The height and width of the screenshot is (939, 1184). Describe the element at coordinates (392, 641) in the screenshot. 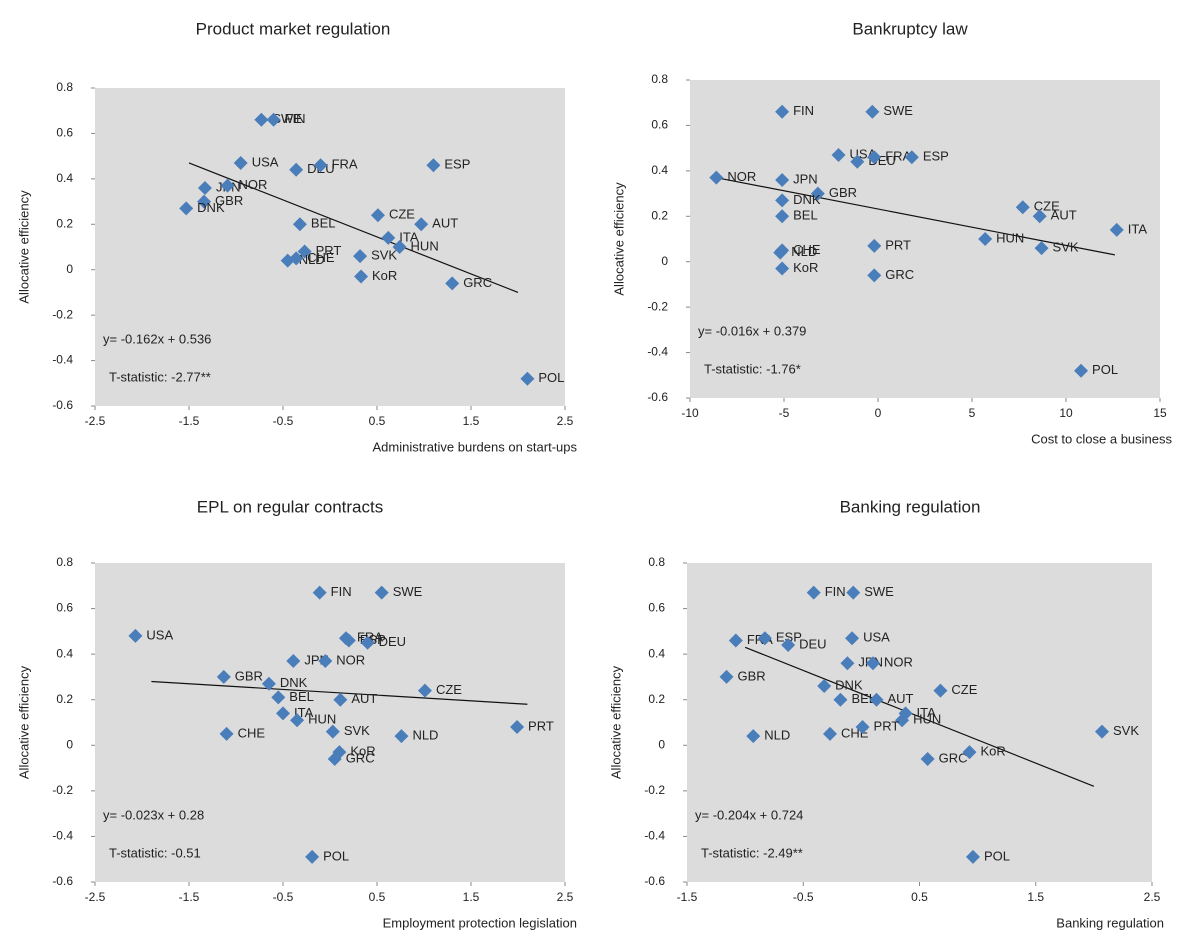

I see `point-label: DEU` at that location.